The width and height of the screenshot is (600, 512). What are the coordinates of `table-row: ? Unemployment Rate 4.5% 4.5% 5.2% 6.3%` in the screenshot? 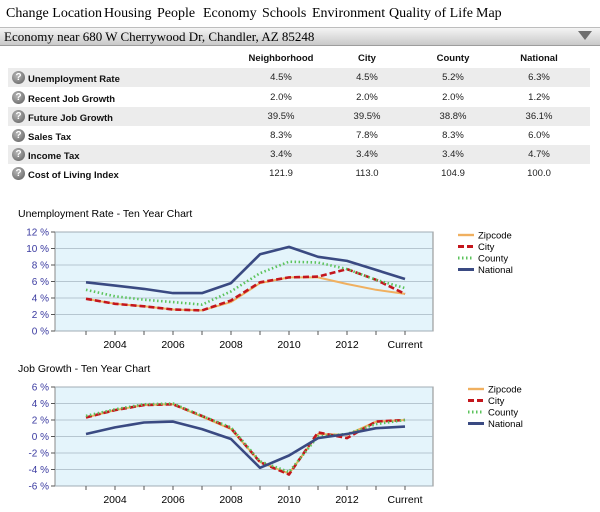 It's located at (299, 77).